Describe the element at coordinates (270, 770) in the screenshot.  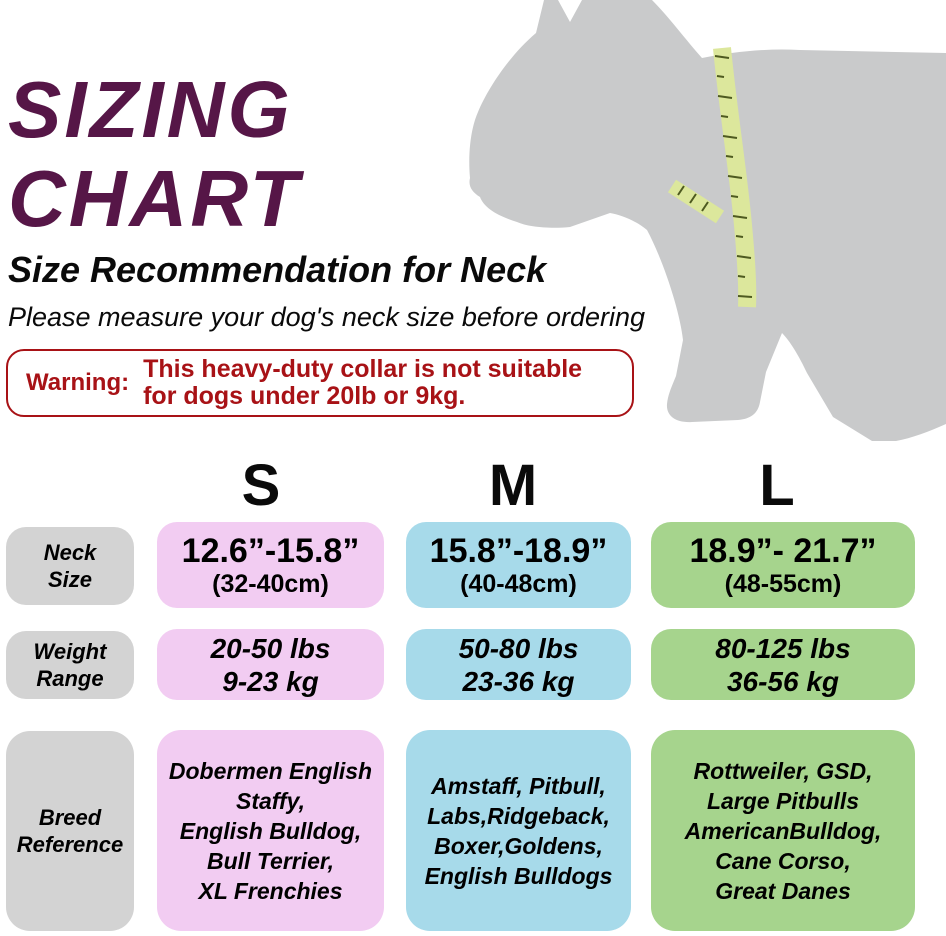
I see `breed-line: Dobermen English` at that location.